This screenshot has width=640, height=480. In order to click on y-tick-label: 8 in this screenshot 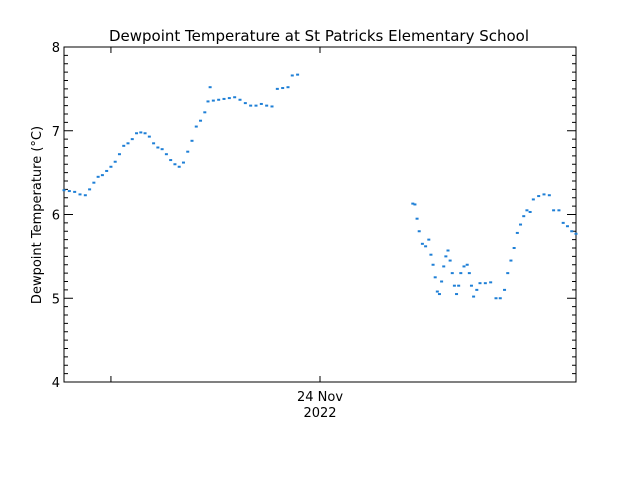, I will do `click(56, 48)`.